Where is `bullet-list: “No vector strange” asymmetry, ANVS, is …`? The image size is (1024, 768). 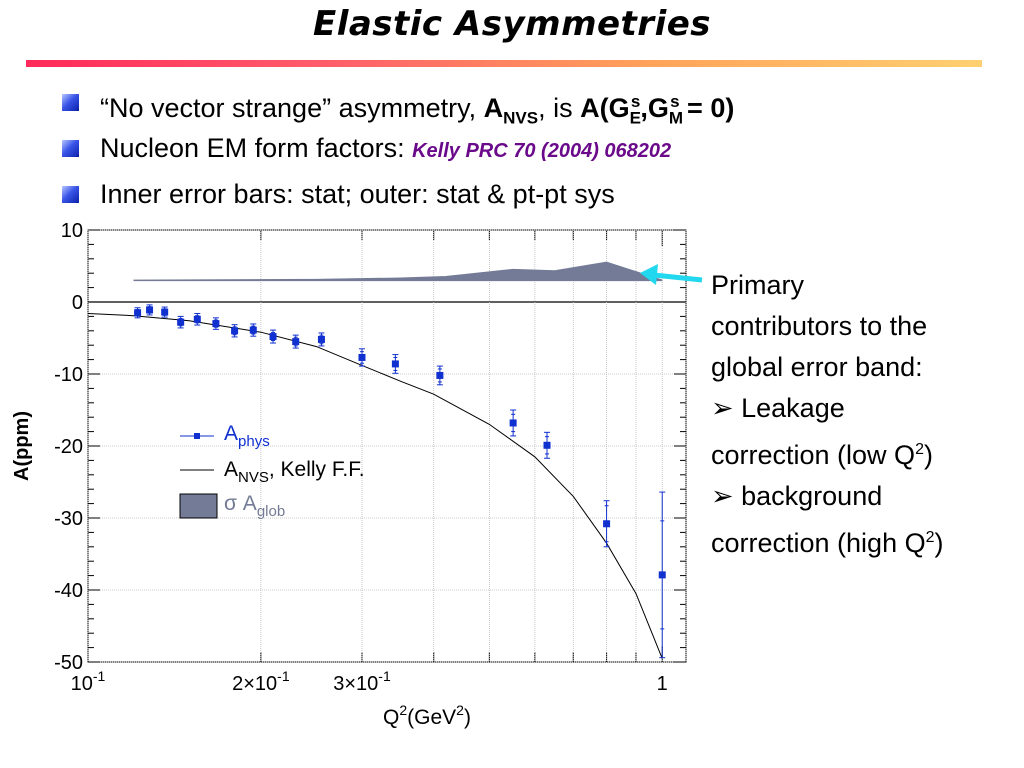
bullet-list: “No vector strange” asymmetry, ANVS, is … is located at coordinates (398, 153).